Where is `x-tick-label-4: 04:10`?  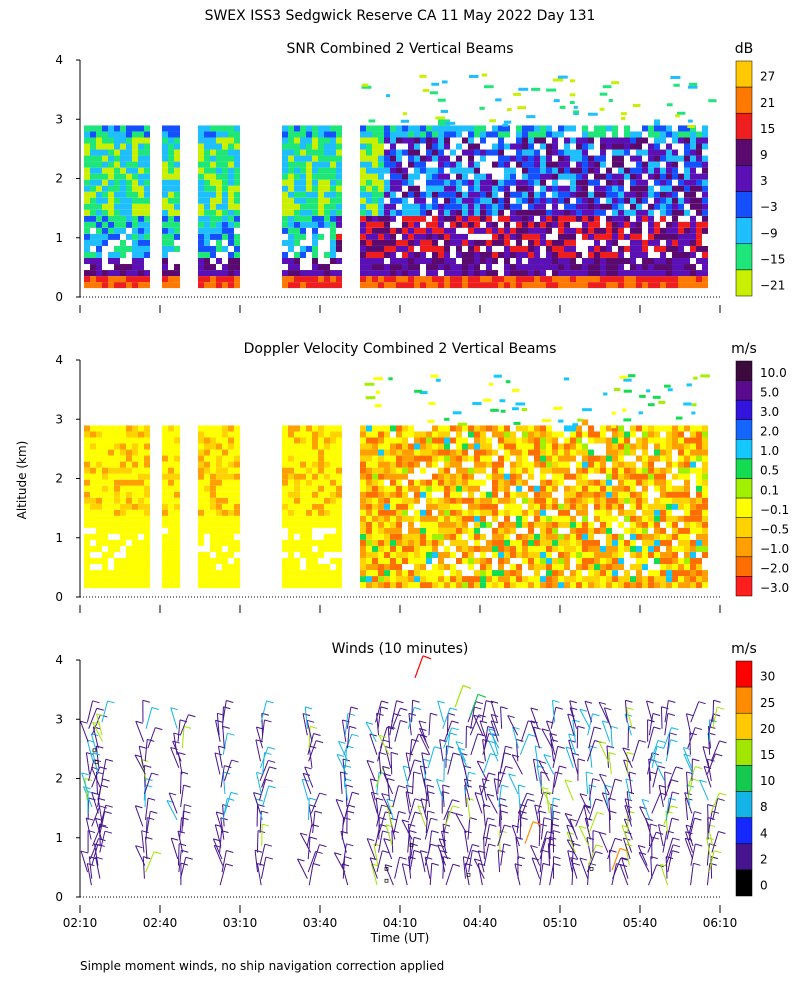
x-tick-label-4: 04:10 is located at coordinates (400, 923).